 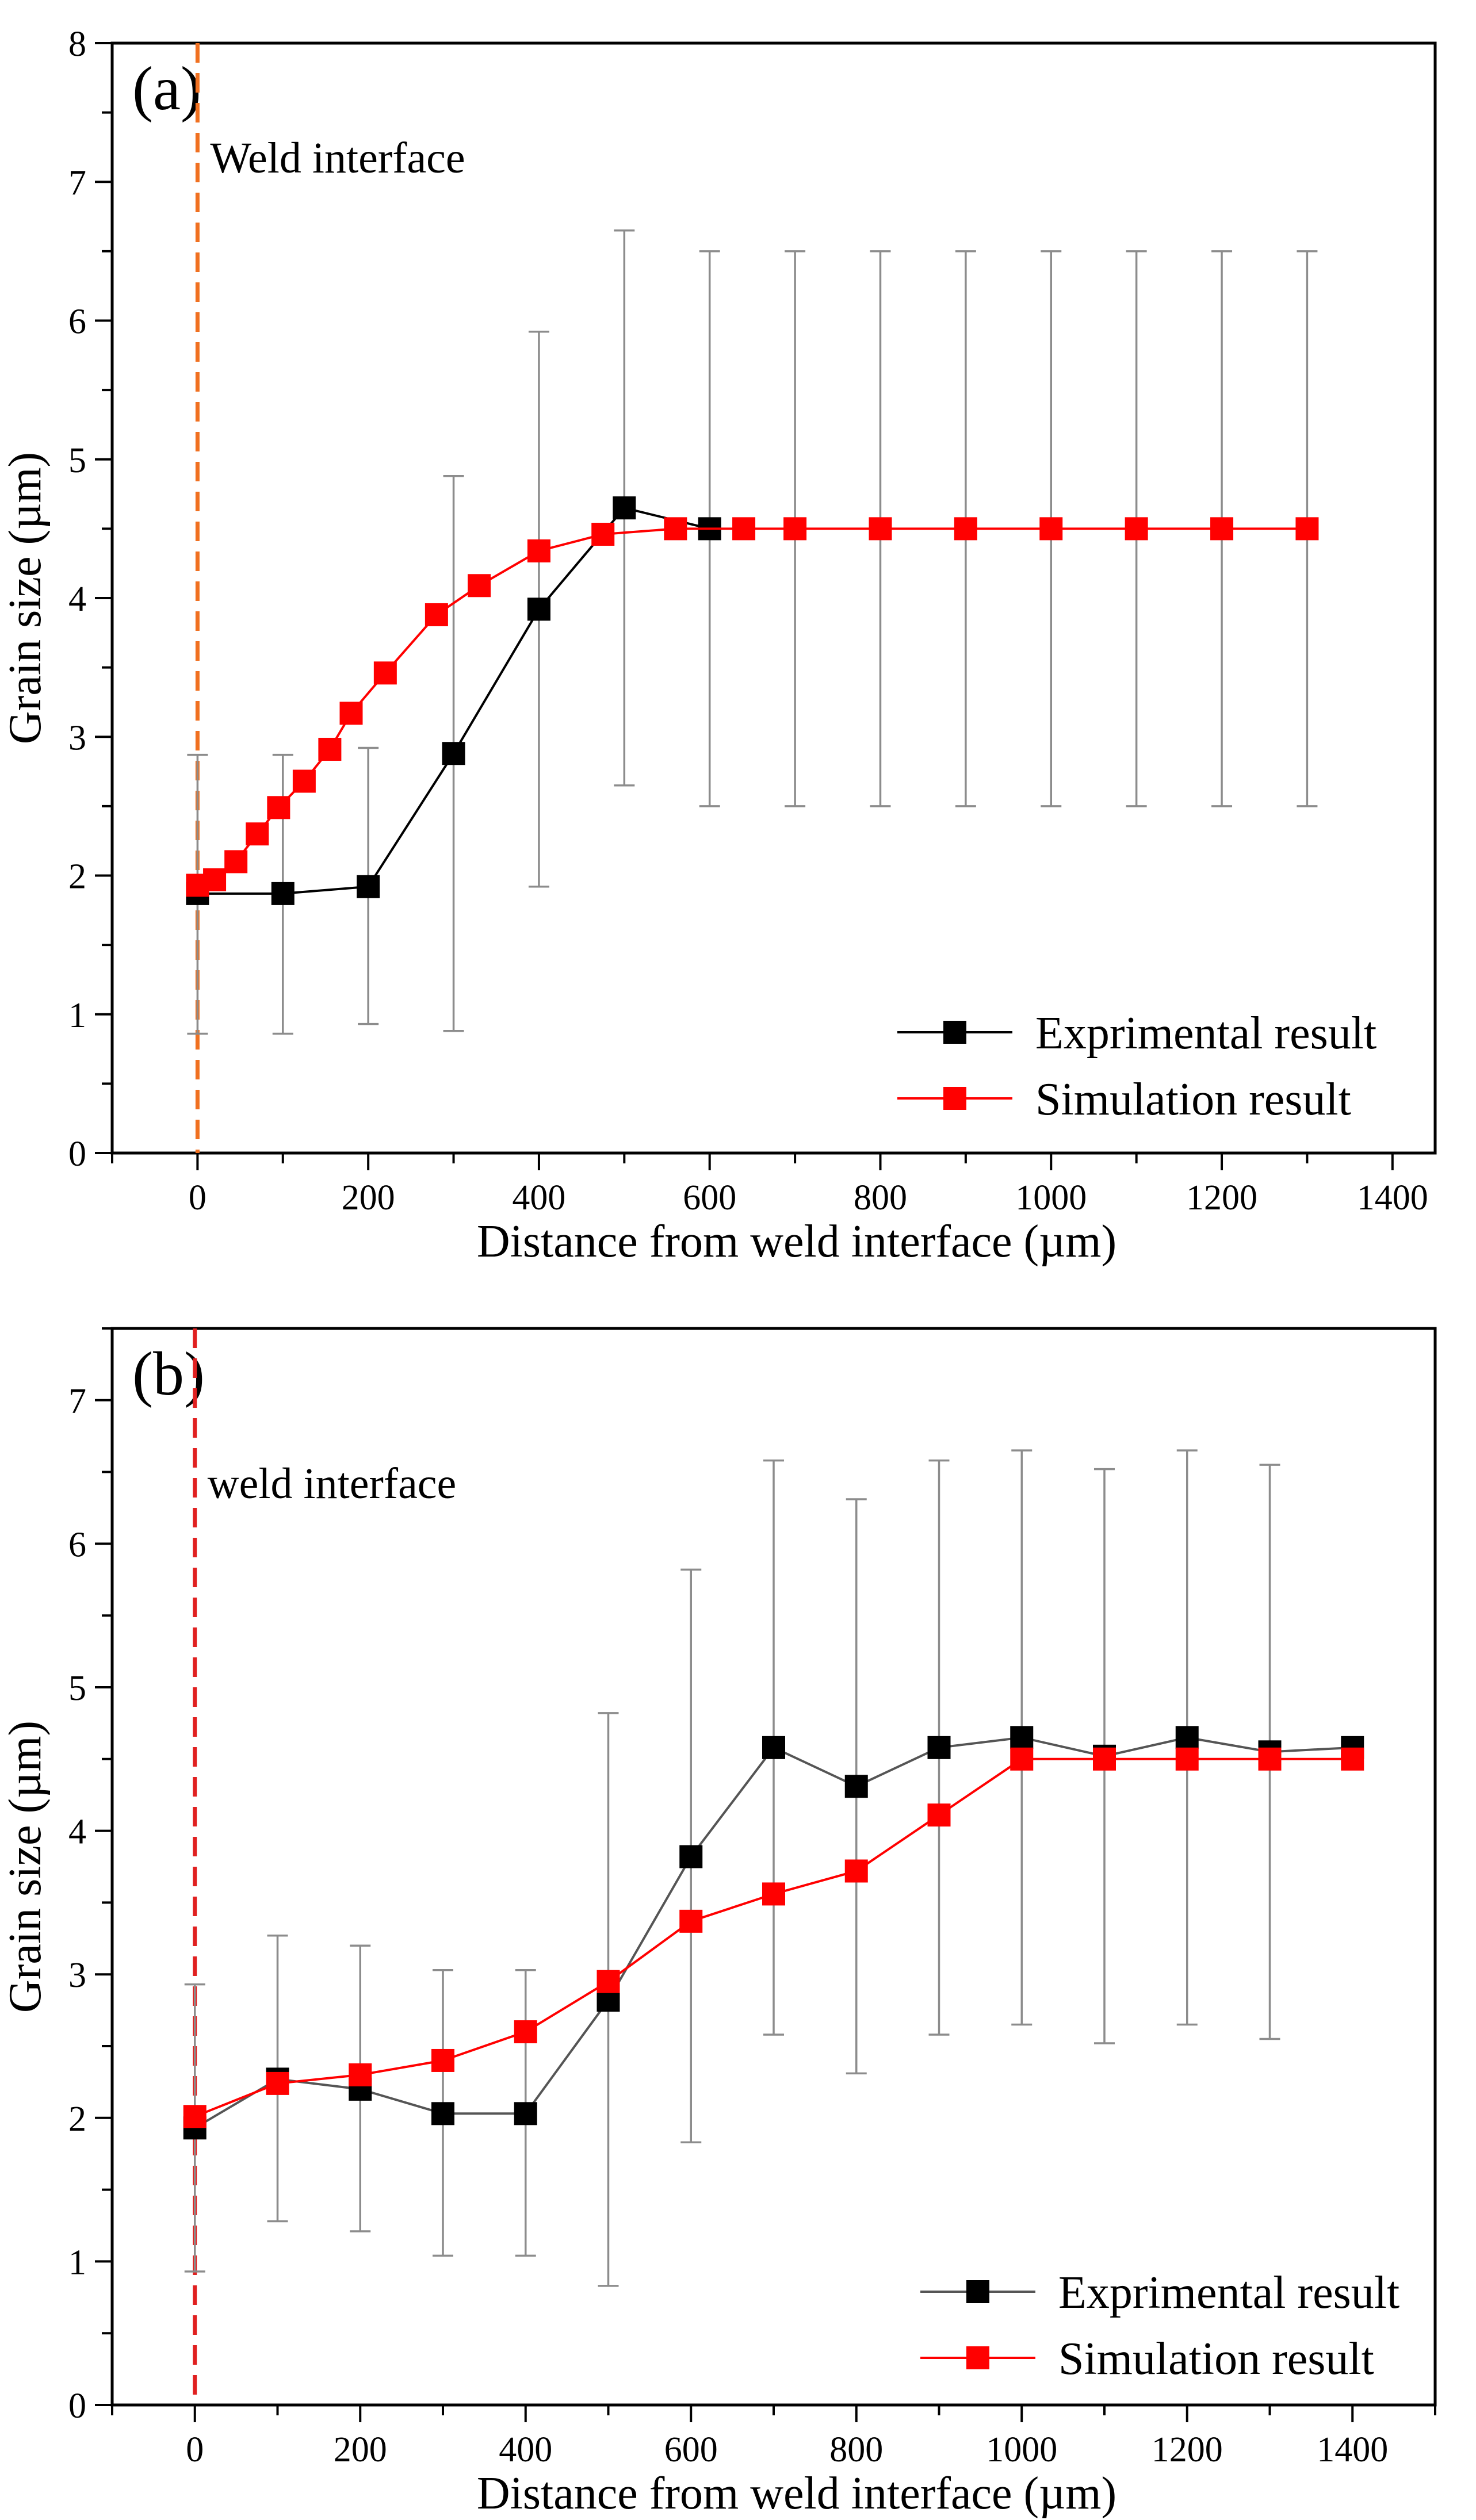 What do you see at coordinates (77, 322) in the screenshot?
I see `y-tick-label: 6` at bounding box center [77, 322].